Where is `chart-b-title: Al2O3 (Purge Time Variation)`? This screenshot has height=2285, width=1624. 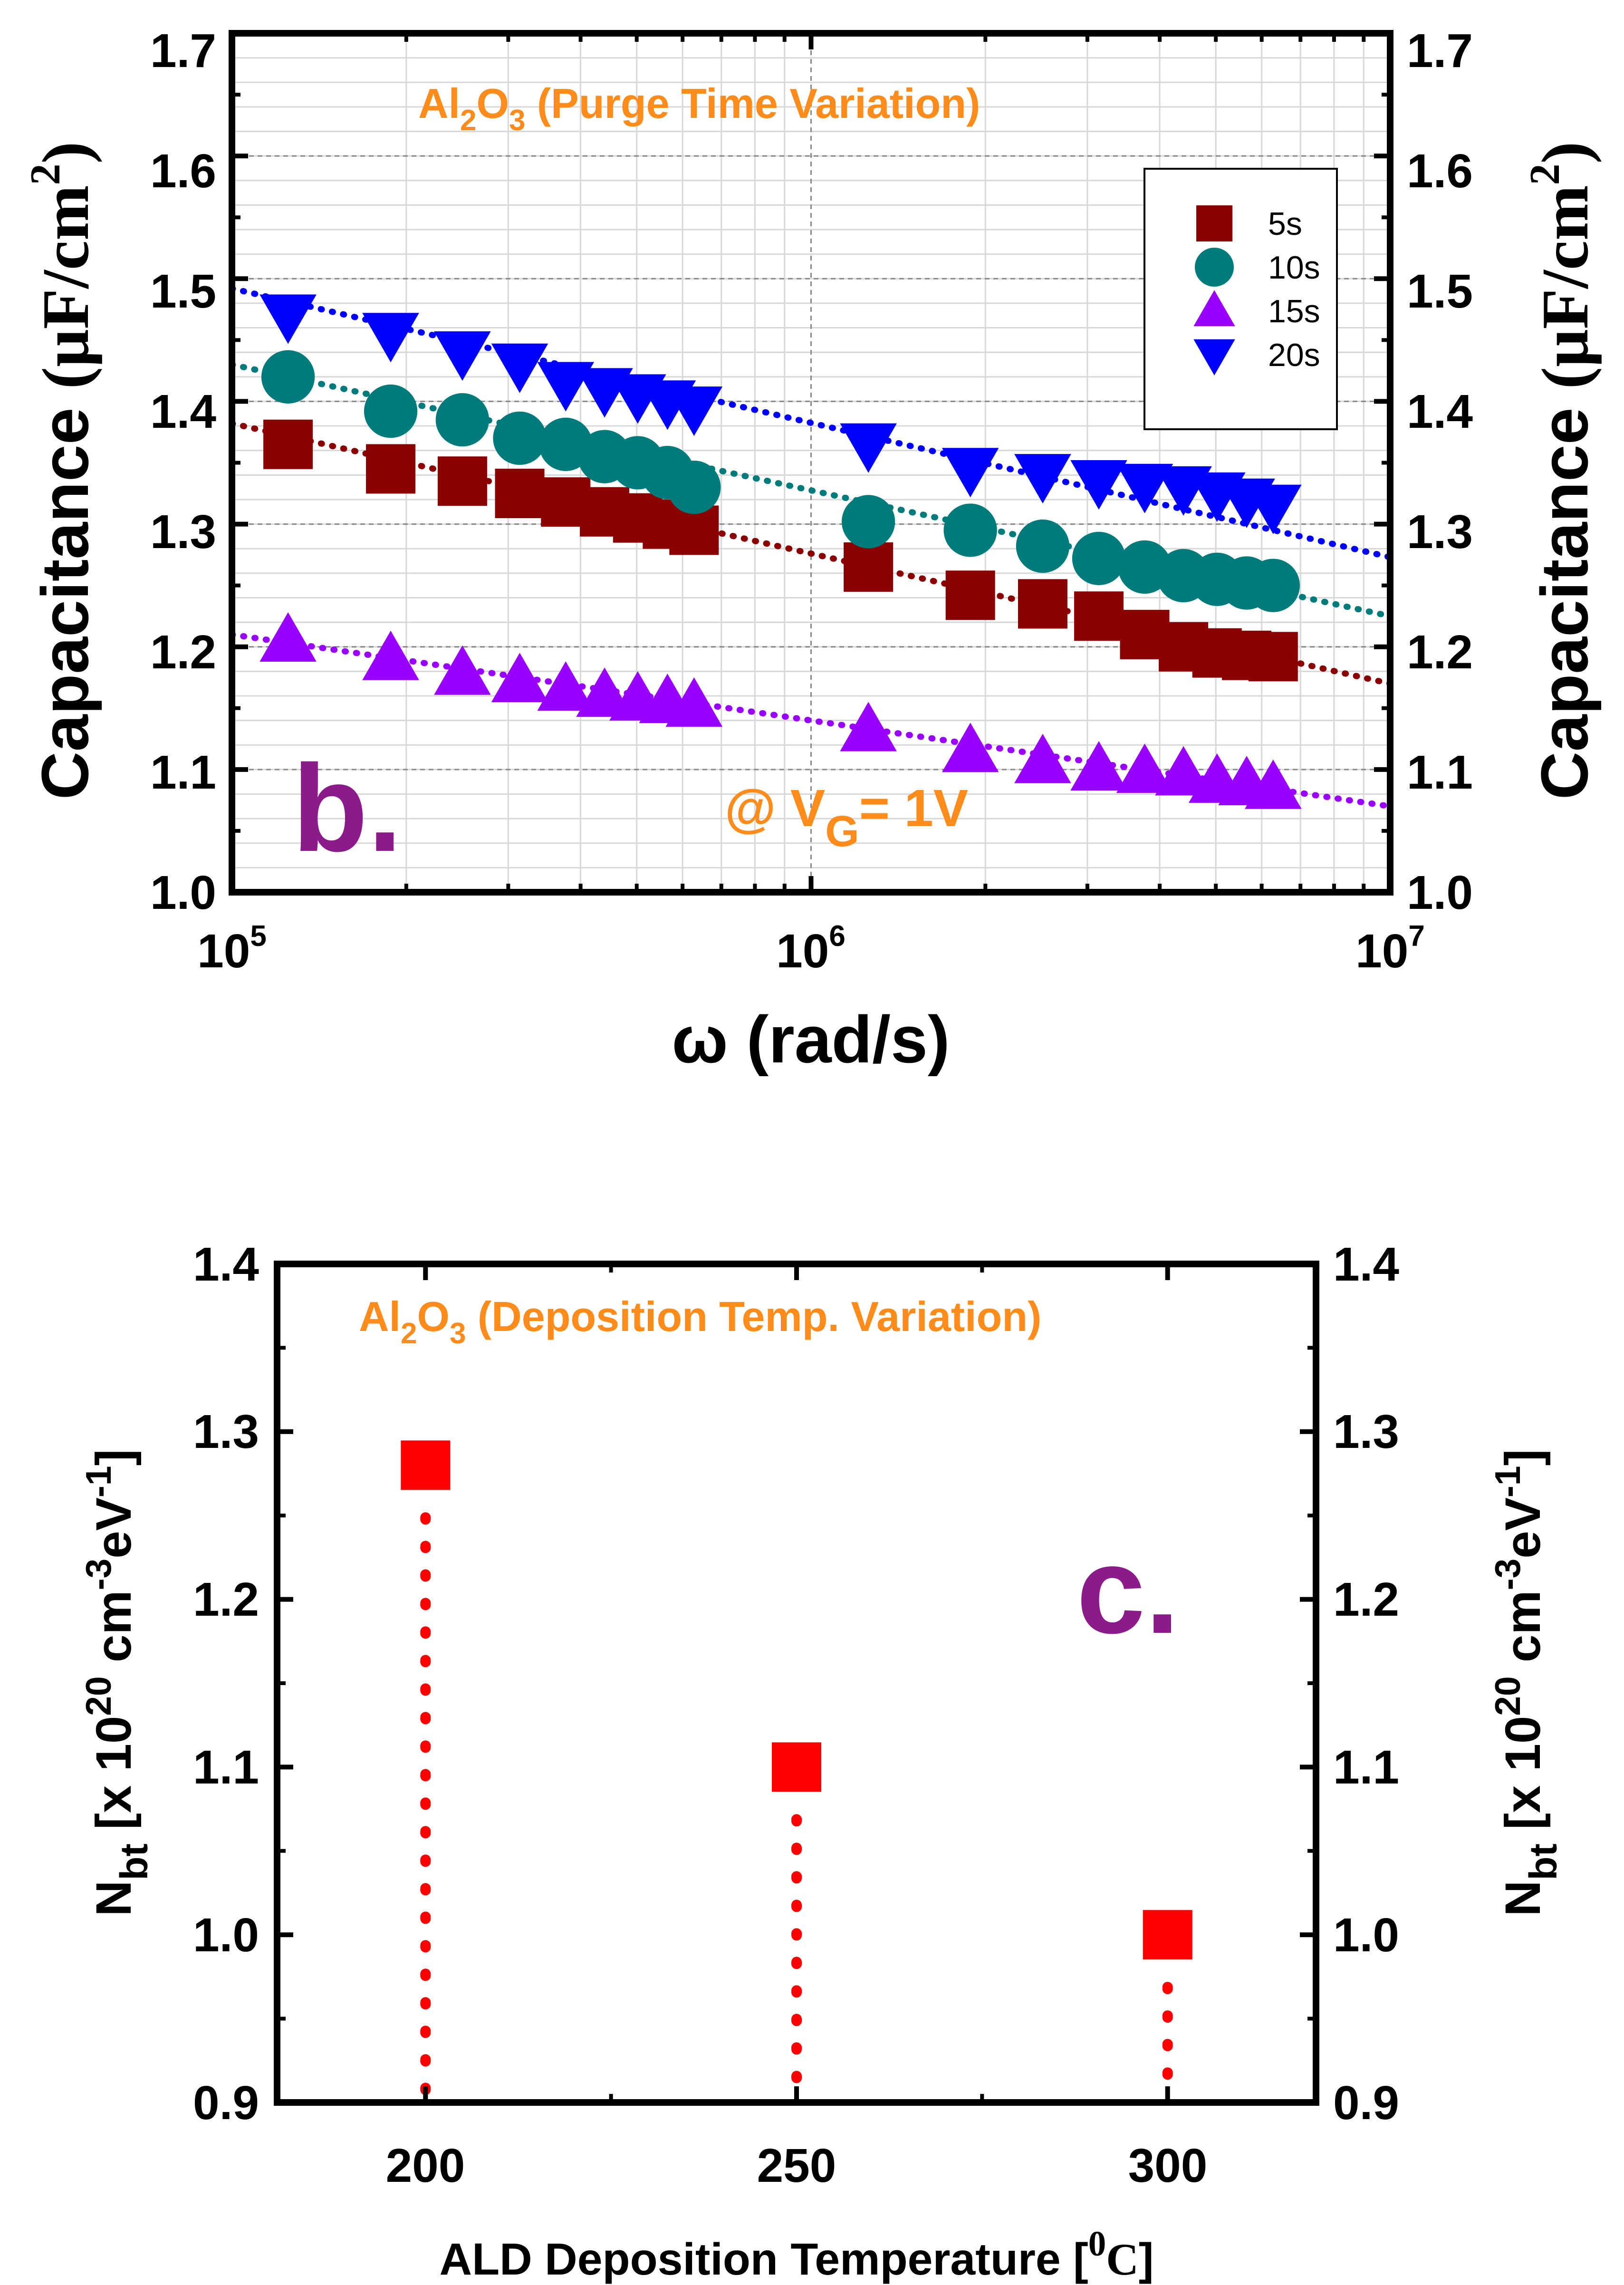 chart-b-title: Al2O3 (Purge Time Variation) is located at coordinates (699, 108).